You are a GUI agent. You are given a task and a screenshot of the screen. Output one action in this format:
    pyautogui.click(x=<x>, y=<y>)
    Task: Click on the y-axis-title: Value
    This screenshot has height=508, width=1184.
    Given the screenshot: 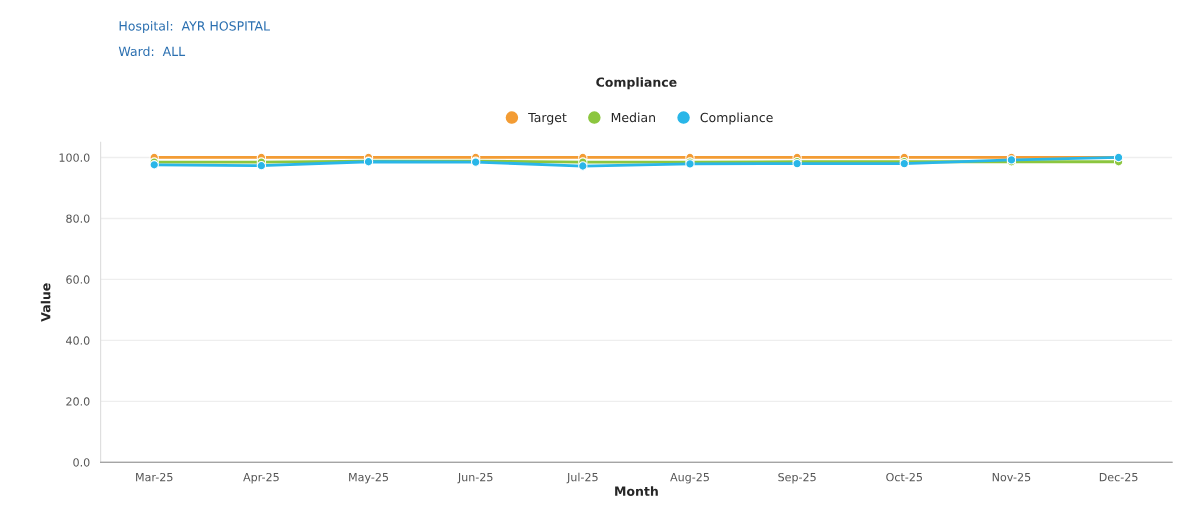 What is the action you would take?
    pyautogui.click(x=45, y=302)
    